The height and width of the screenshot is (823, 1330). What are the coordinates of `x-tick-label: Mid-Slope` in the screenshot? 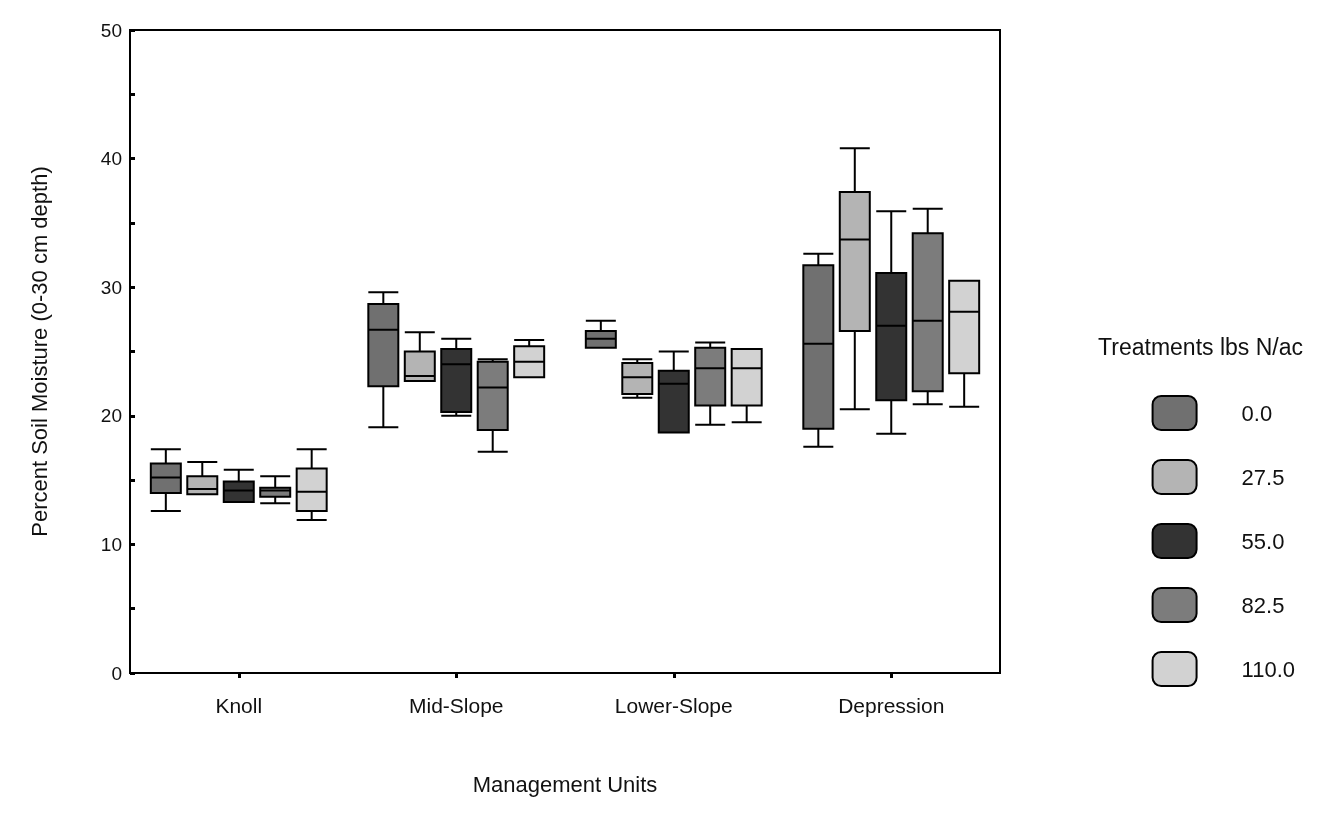 It's located at (456, 705).